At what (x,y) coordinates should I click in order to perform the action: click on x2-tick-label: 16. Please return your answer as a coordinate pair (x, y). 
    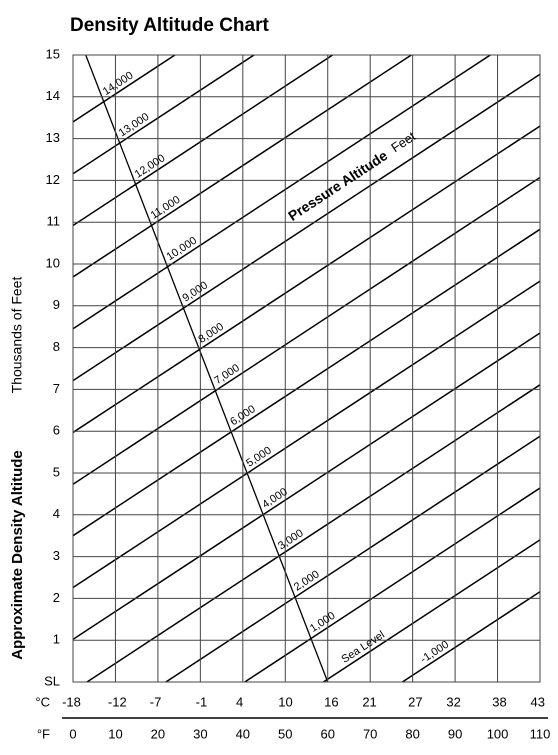
    Looking at the image, I should click on (331, 701).